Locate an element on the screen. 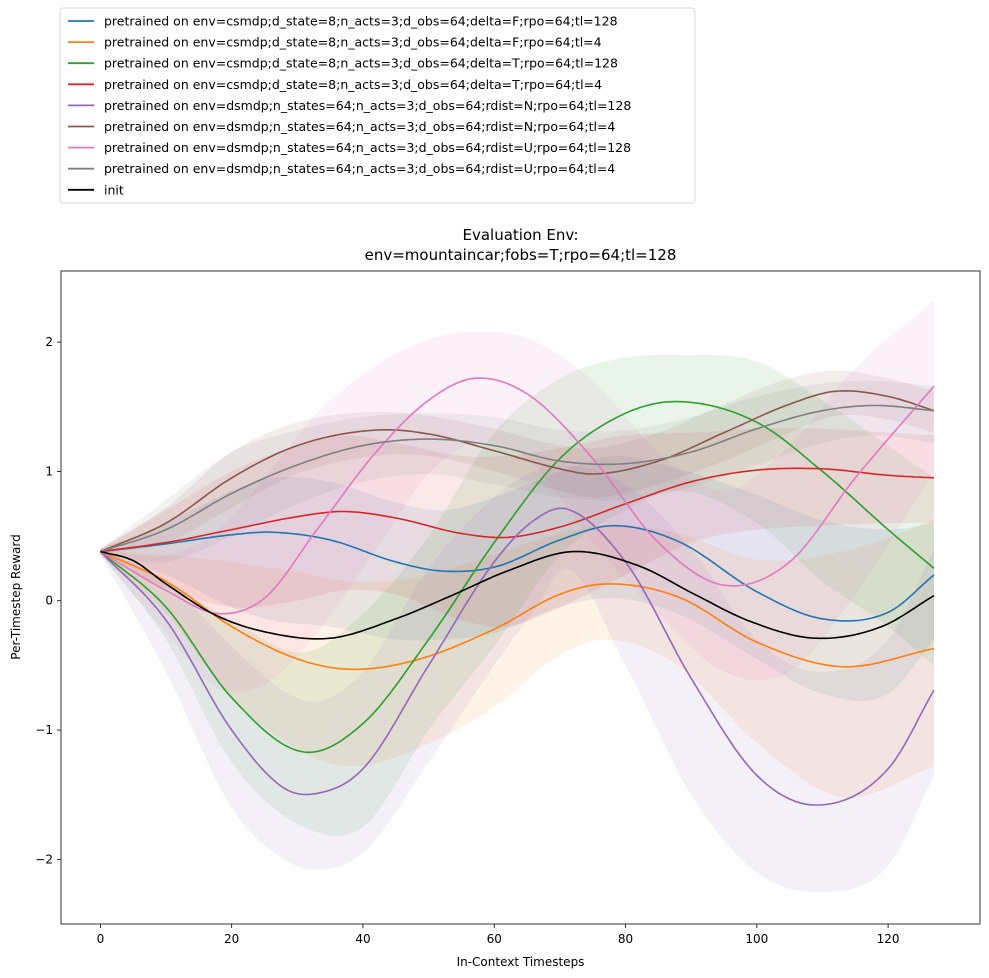 The width and height of the screenshot is (989, 978). y-axis-ticks: −2 −1 0 1 2 is located at coordinates (48, 600).